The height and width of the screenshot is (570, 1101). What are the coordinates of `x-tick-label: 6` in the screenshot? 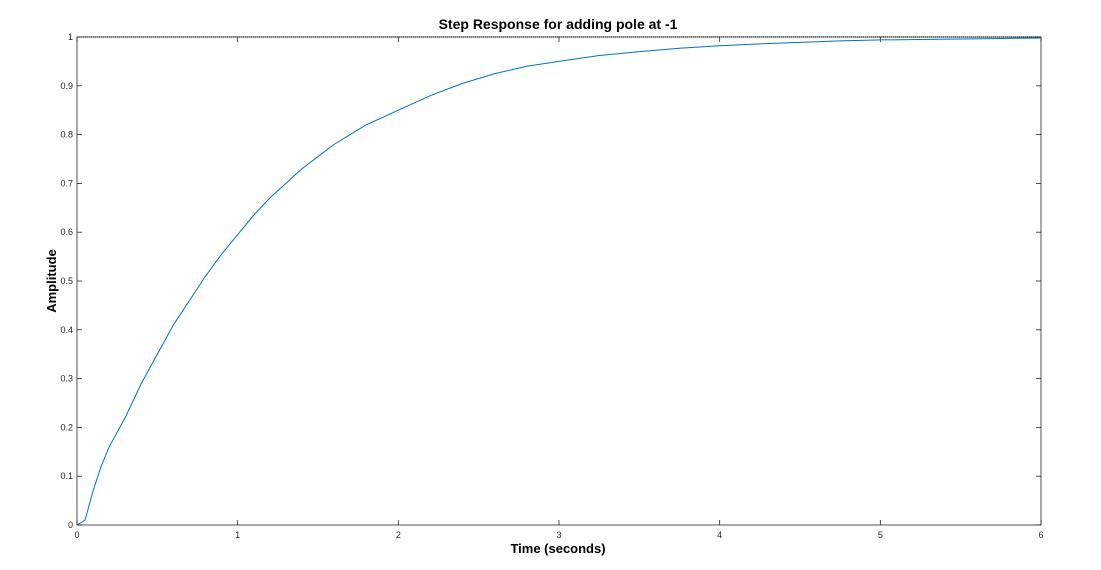 It's located at (1040, 535).